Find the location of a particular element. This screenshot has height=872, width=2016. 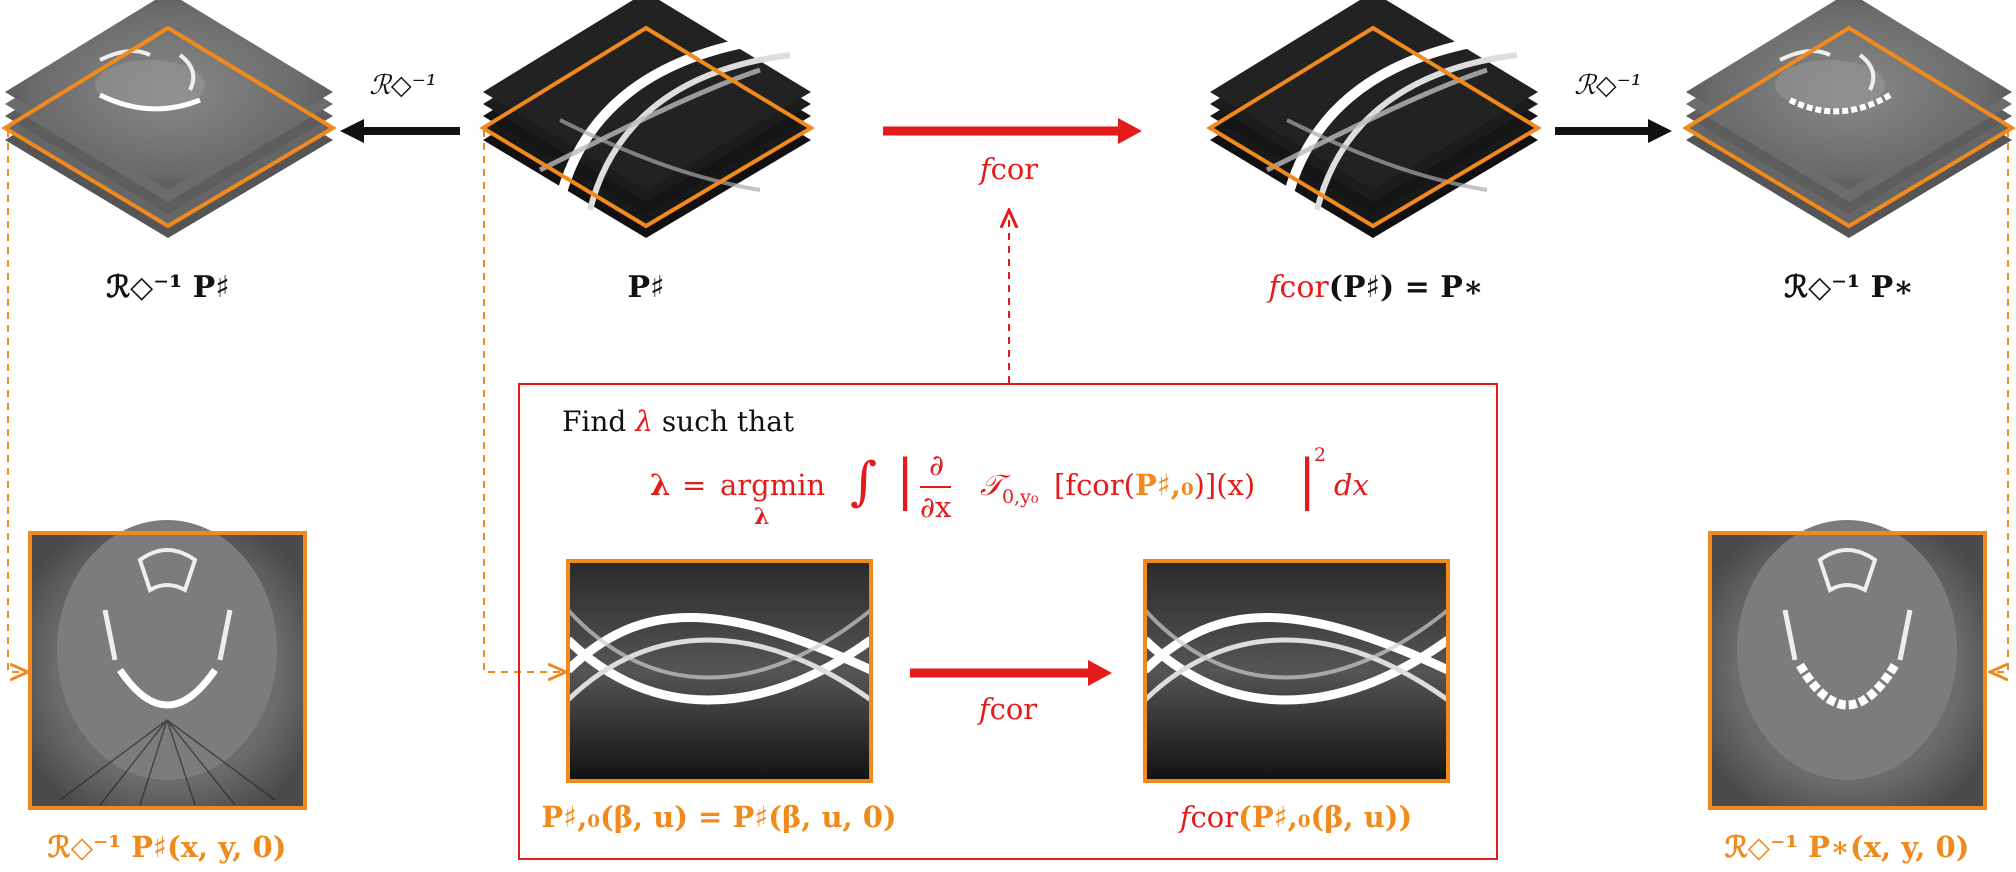

arrow-fcor-mid is located at coordinates (1011, 673).